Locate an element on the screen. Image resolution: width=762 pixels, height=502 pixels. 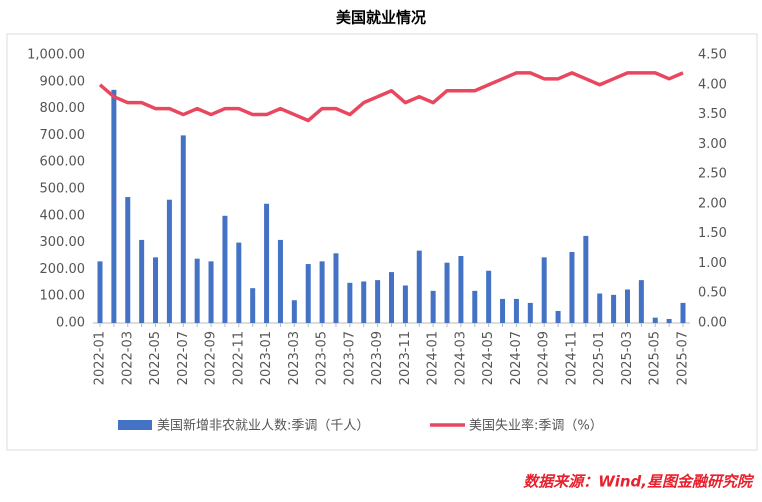
x-tick-label: 2023-05 is located at coordinates (322, 358).